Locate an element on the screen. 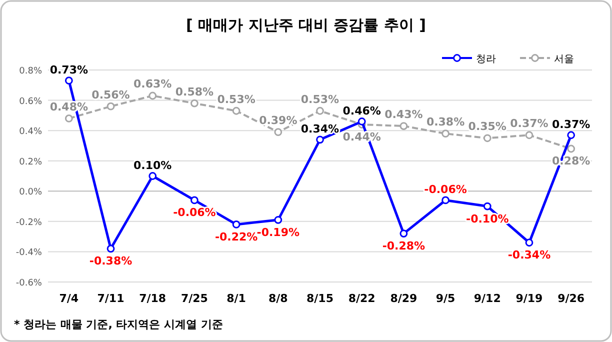 The image size is (612, 342). x-tick-label: 9/19 is located at coordinates (529, 298).